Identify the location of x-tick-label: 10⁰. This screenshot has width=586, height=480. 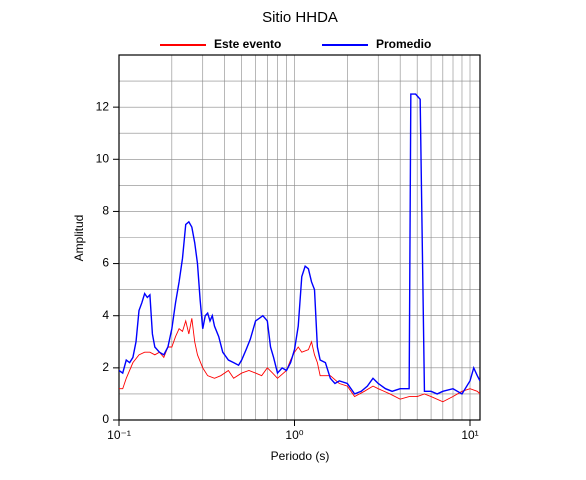
(294, 435).